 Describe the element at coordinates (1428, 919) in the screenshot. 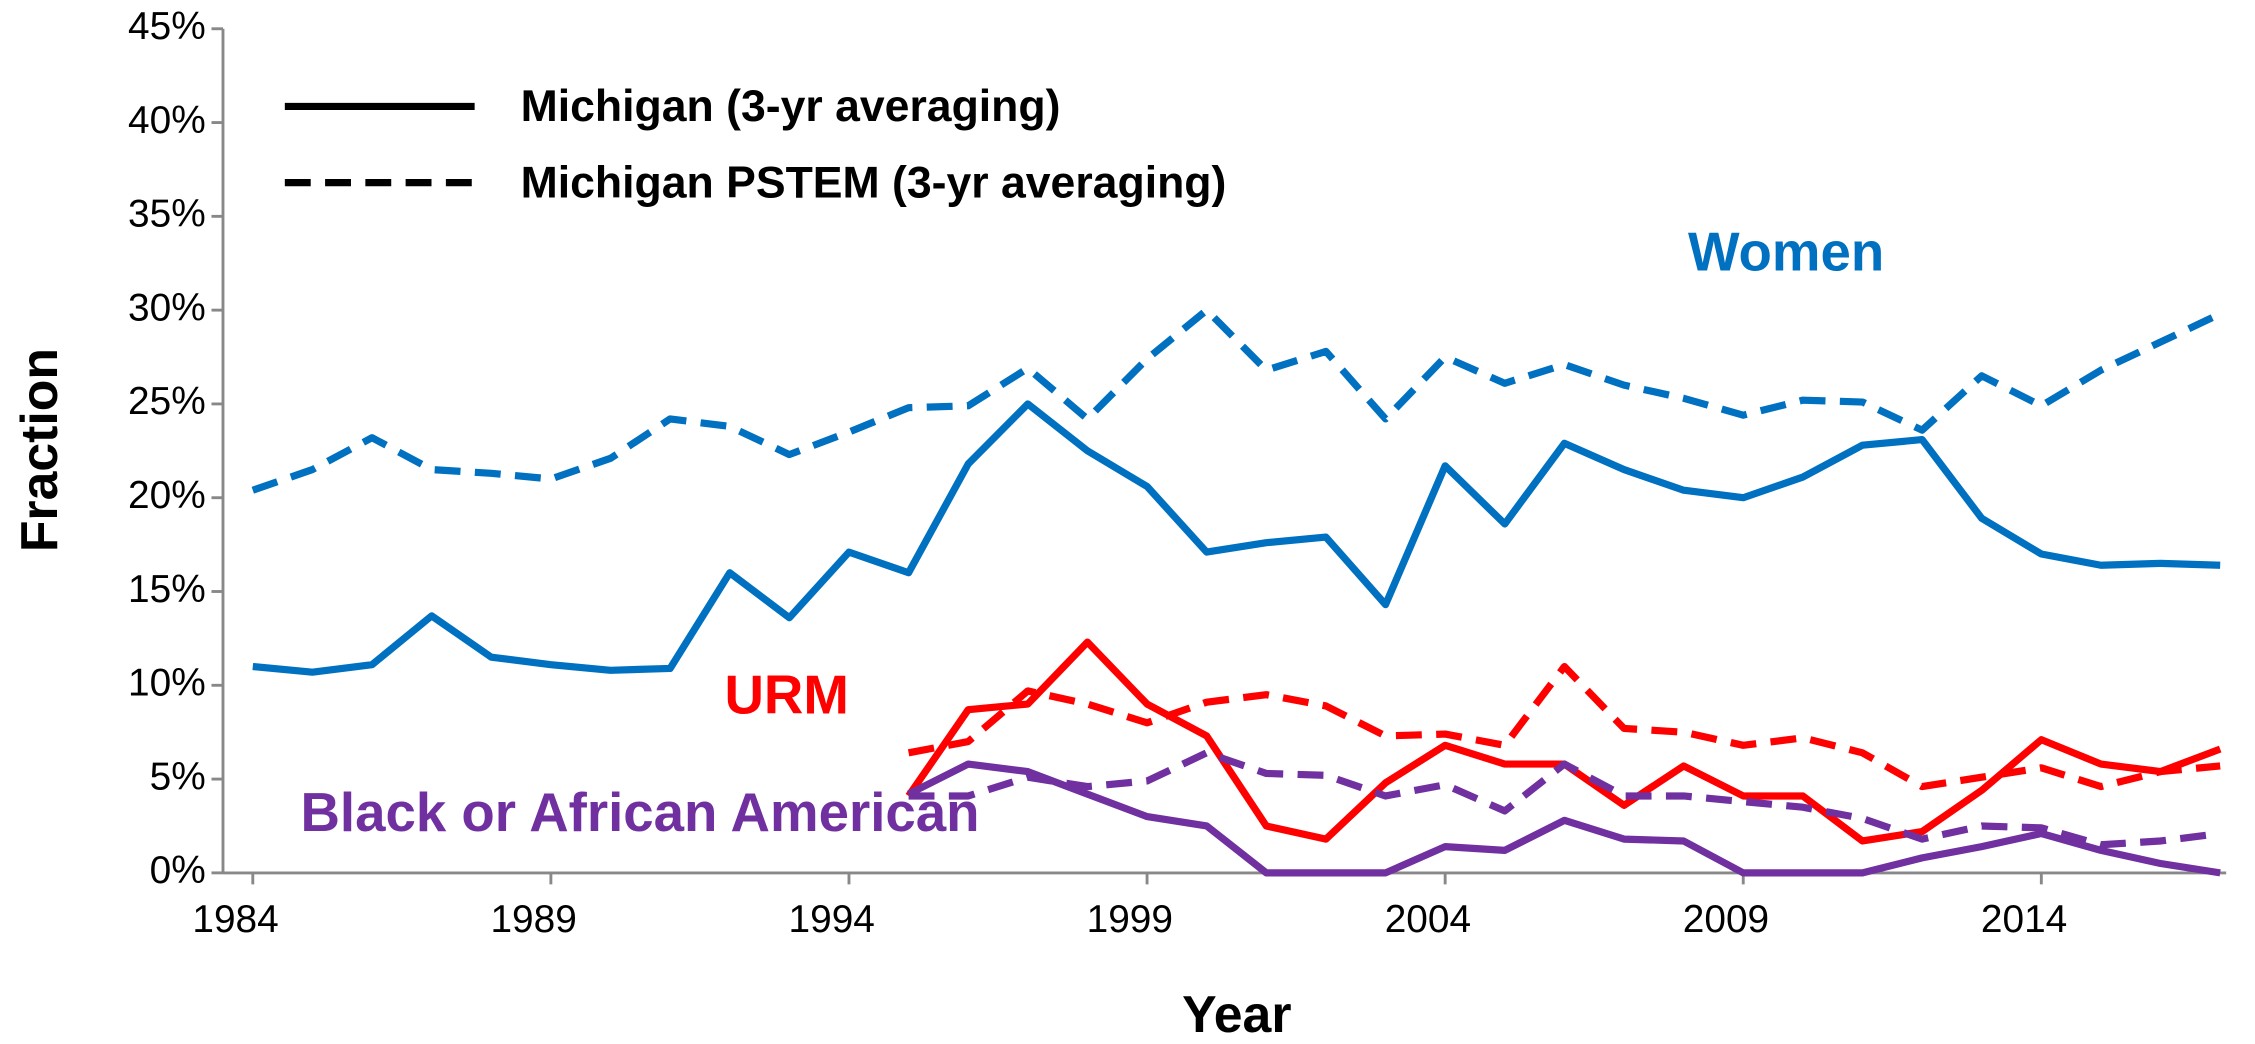

I see `x-tick-label: 2004` at that location.